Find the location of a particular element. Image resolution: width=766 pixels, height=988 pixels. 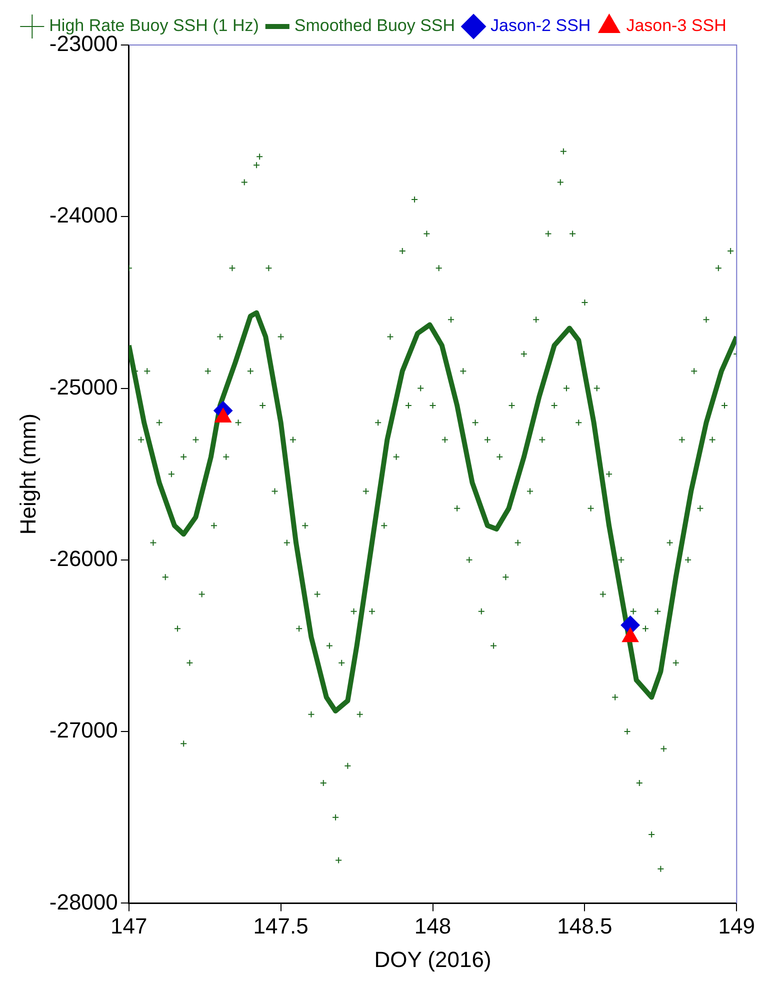

x-tick-label: 148 is located at coordinates (433, 925).